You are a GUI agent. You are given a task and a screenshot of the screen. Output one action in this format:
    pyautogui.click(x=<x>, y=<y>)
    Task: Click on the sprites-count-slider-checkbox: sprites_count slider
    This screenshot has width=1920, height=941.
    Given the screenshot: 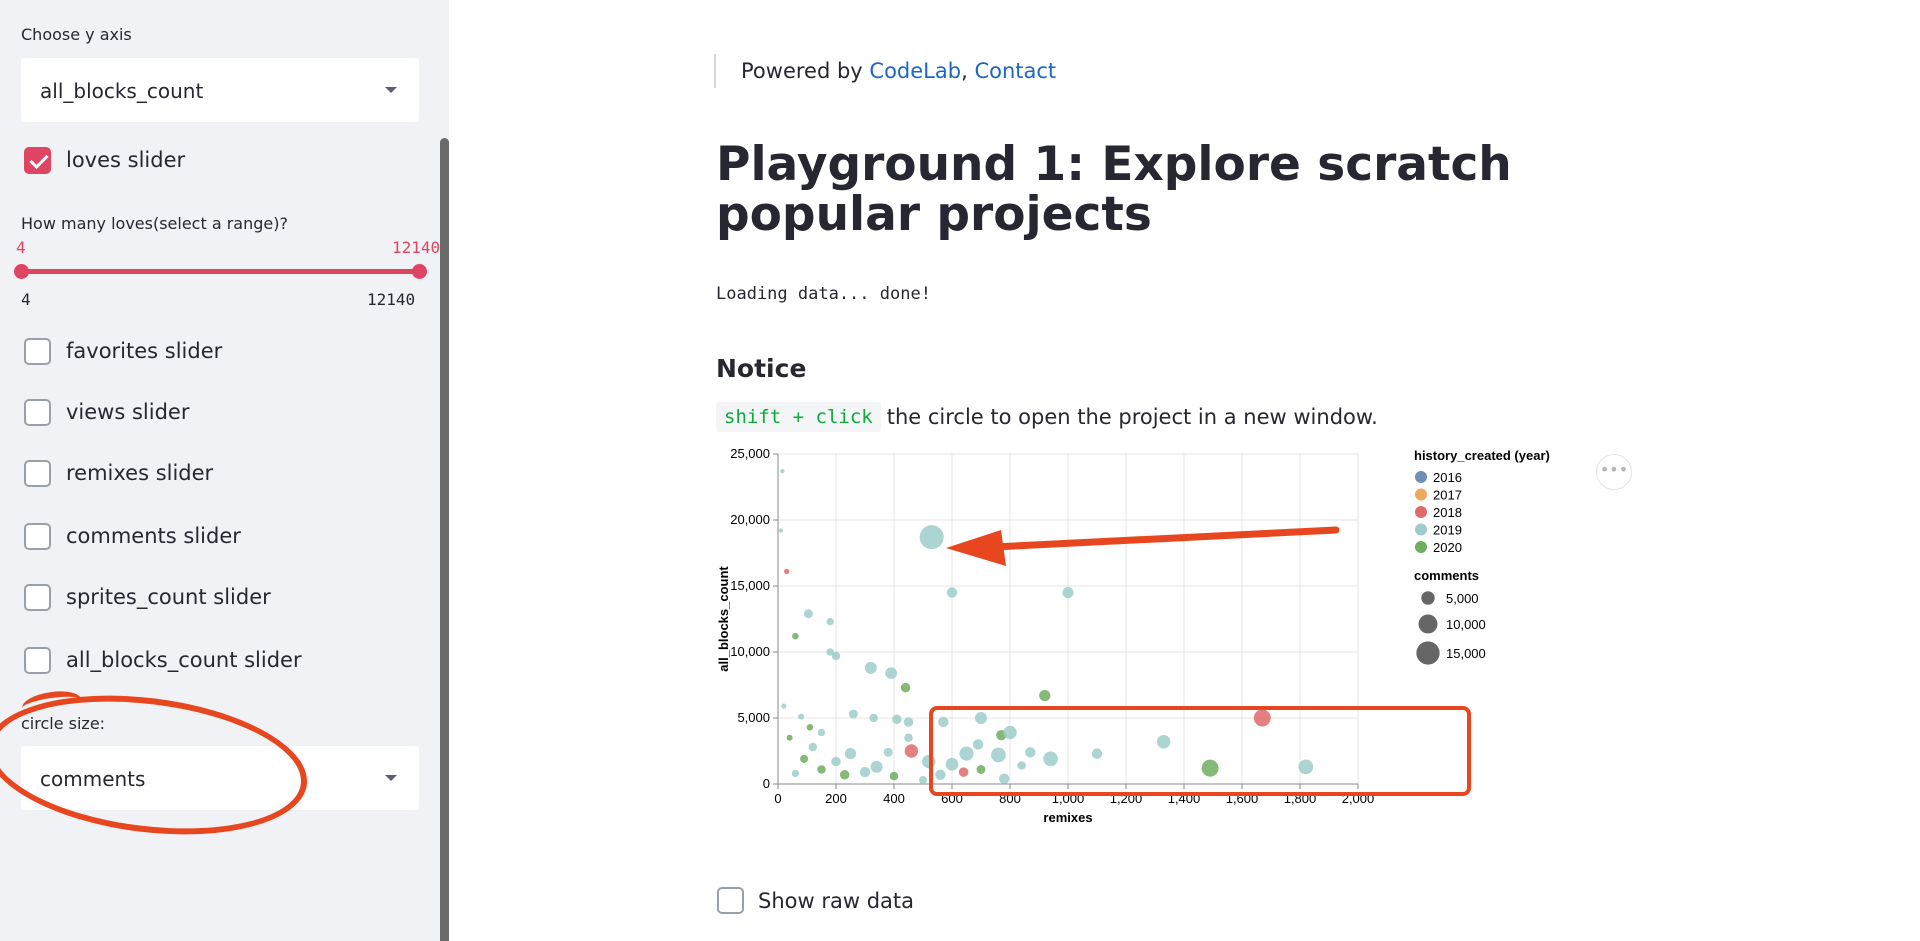 What is the action you would take?
    pyautogui.click(x=147, y=597)
    